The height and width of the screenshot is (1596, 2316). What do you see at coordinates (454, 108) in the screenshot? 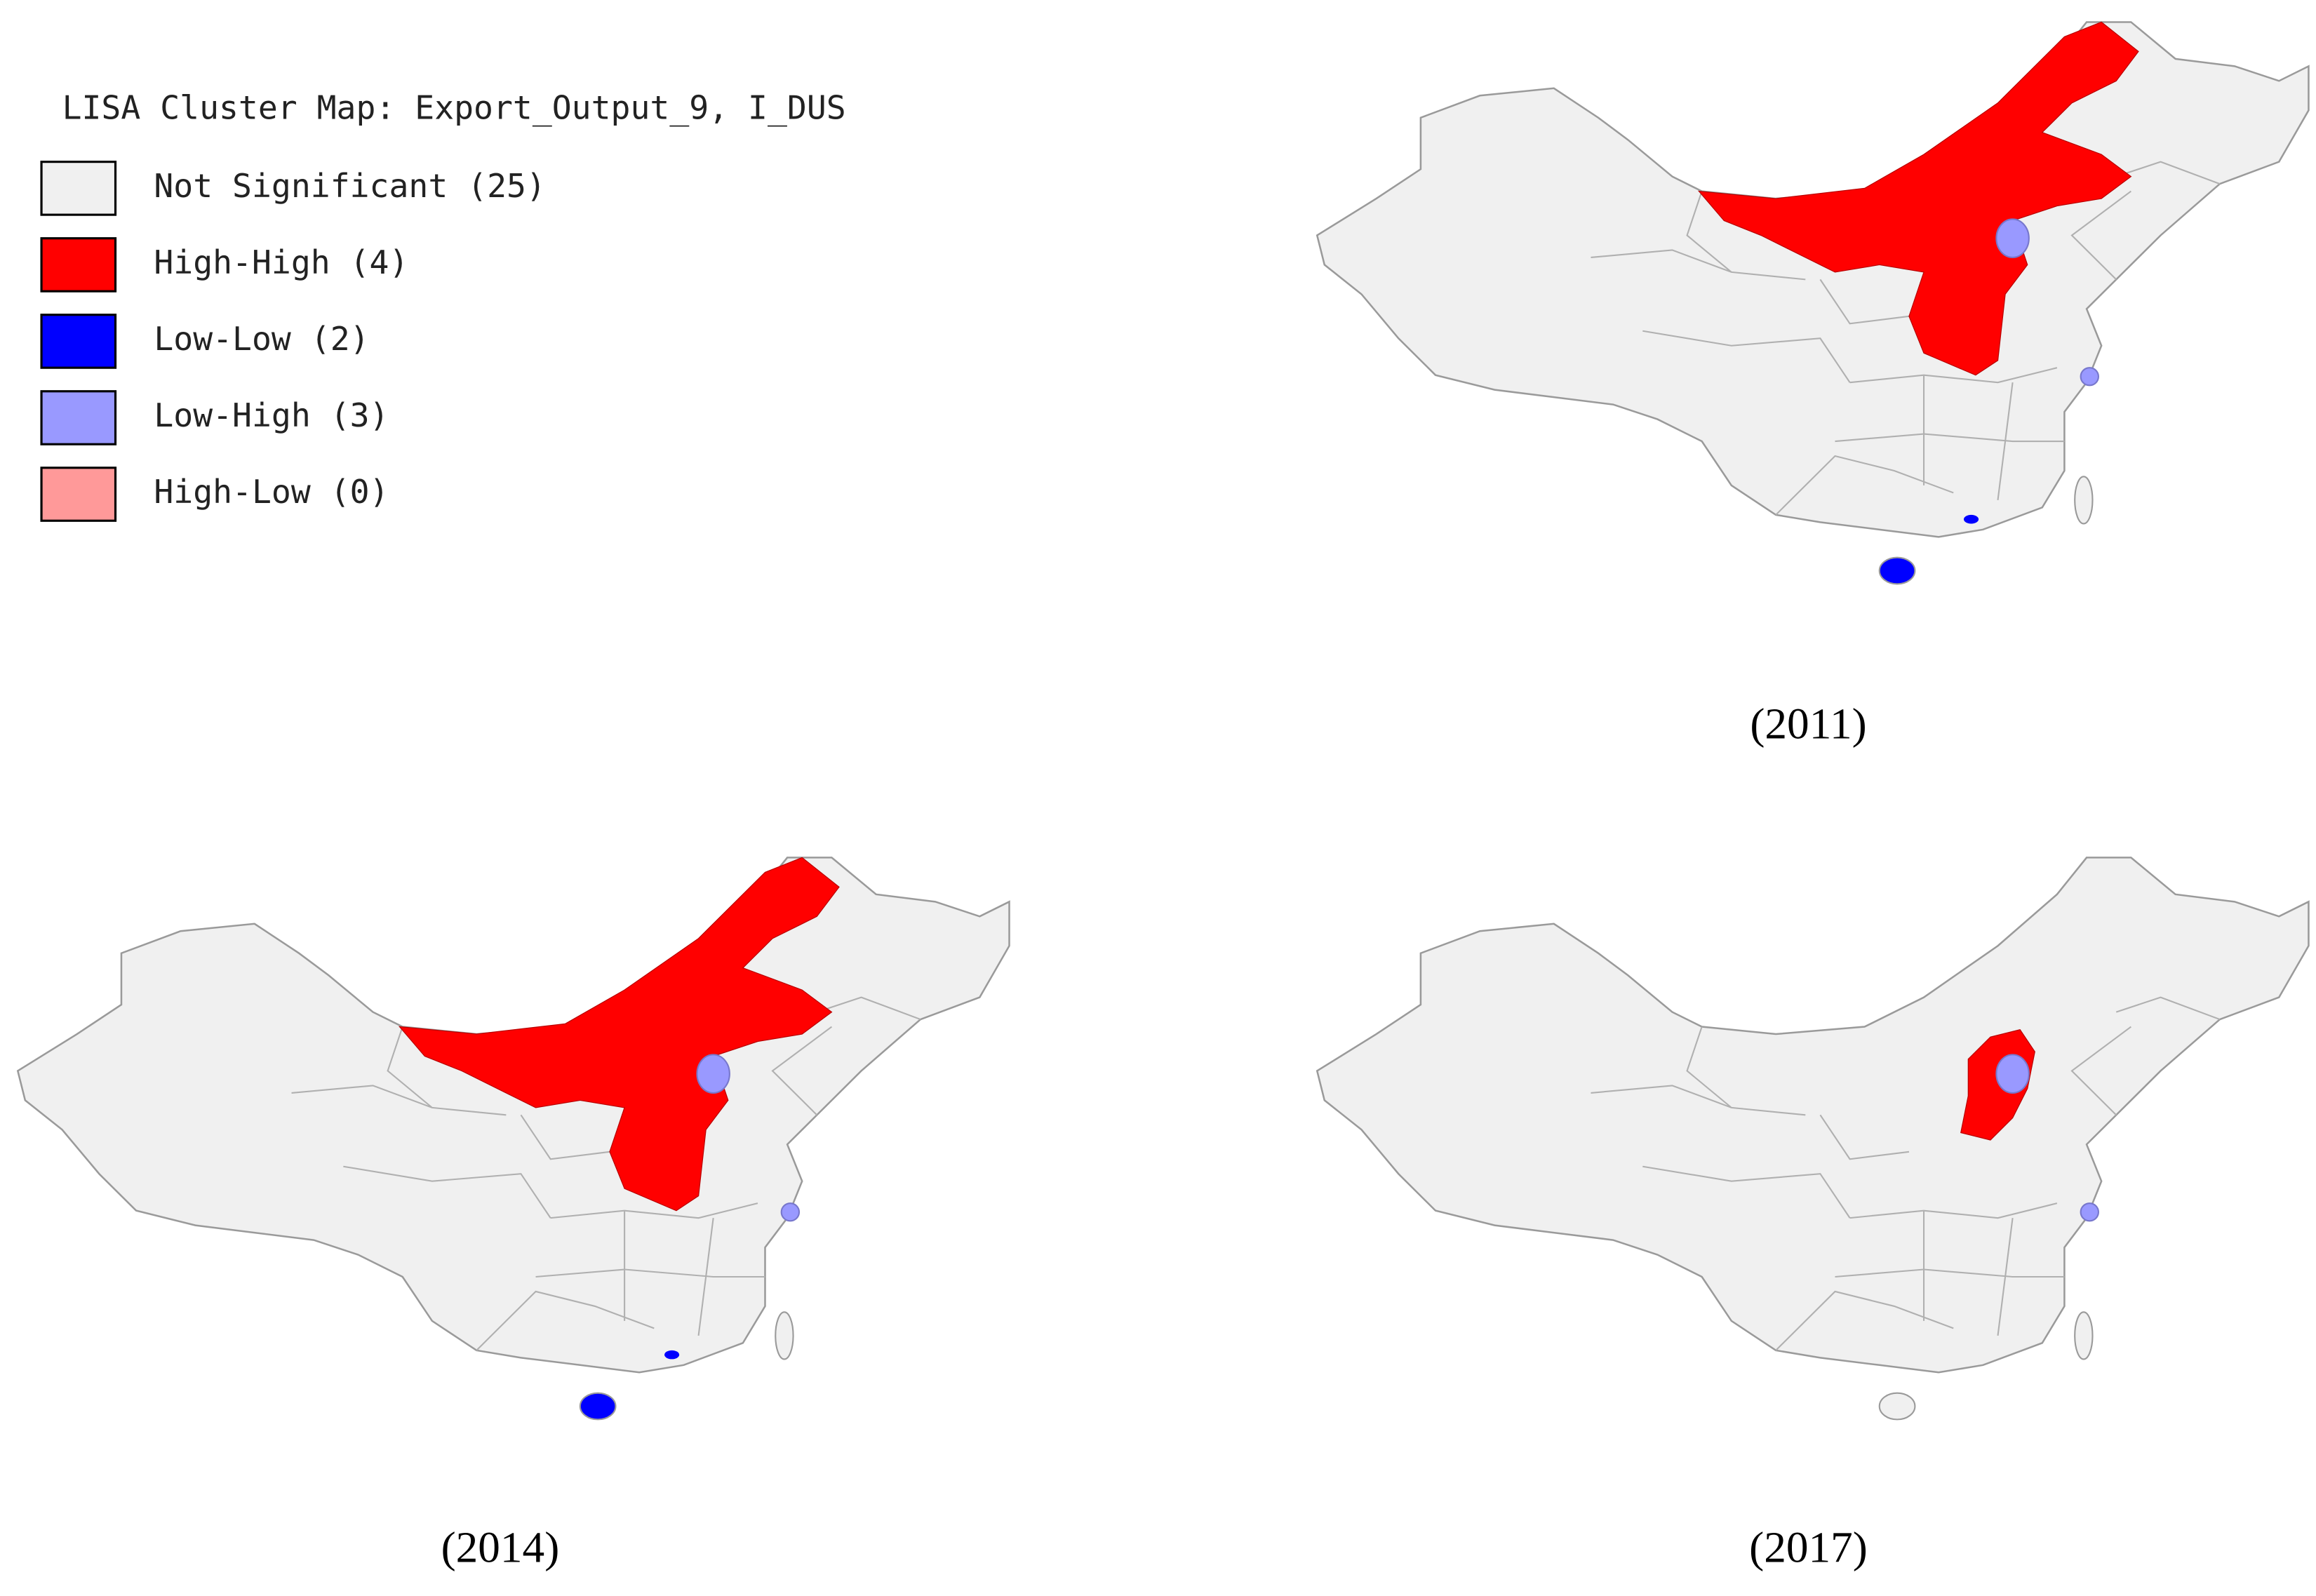
I see `legend-title: LISA Cluster Map: Export_Output_9, I_DUS` at bounding box center [454, 108].